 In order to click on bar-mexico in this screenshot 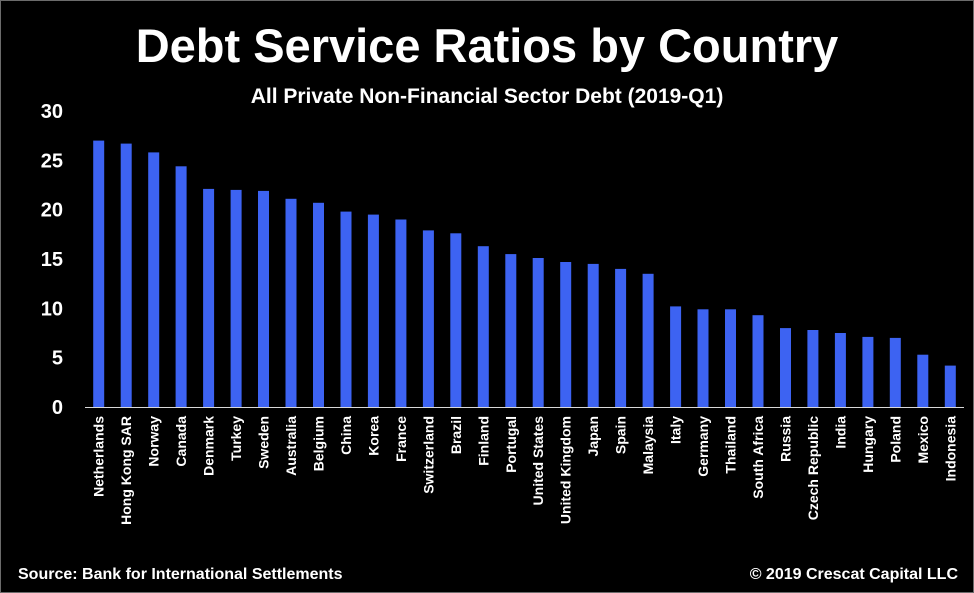, I will do `click(923, 380)`.